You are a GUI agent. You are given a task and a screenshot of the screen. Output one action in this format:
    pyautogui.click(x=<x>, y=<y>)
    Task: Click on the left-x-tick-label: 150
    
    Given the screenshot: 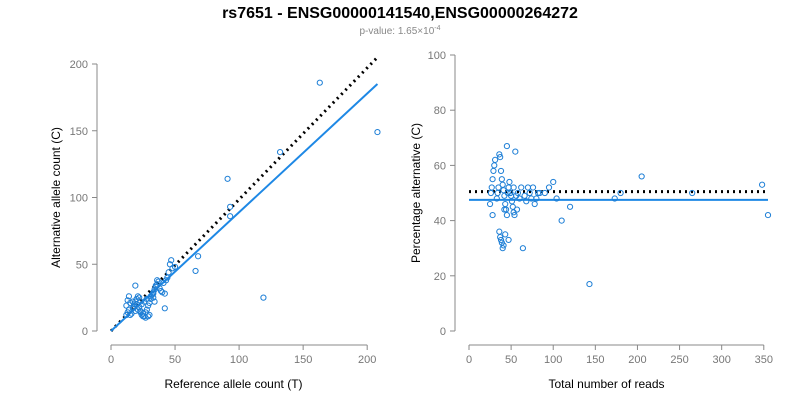 What is the action you would take?
    pyautogui.click(x=303, y=360)
    